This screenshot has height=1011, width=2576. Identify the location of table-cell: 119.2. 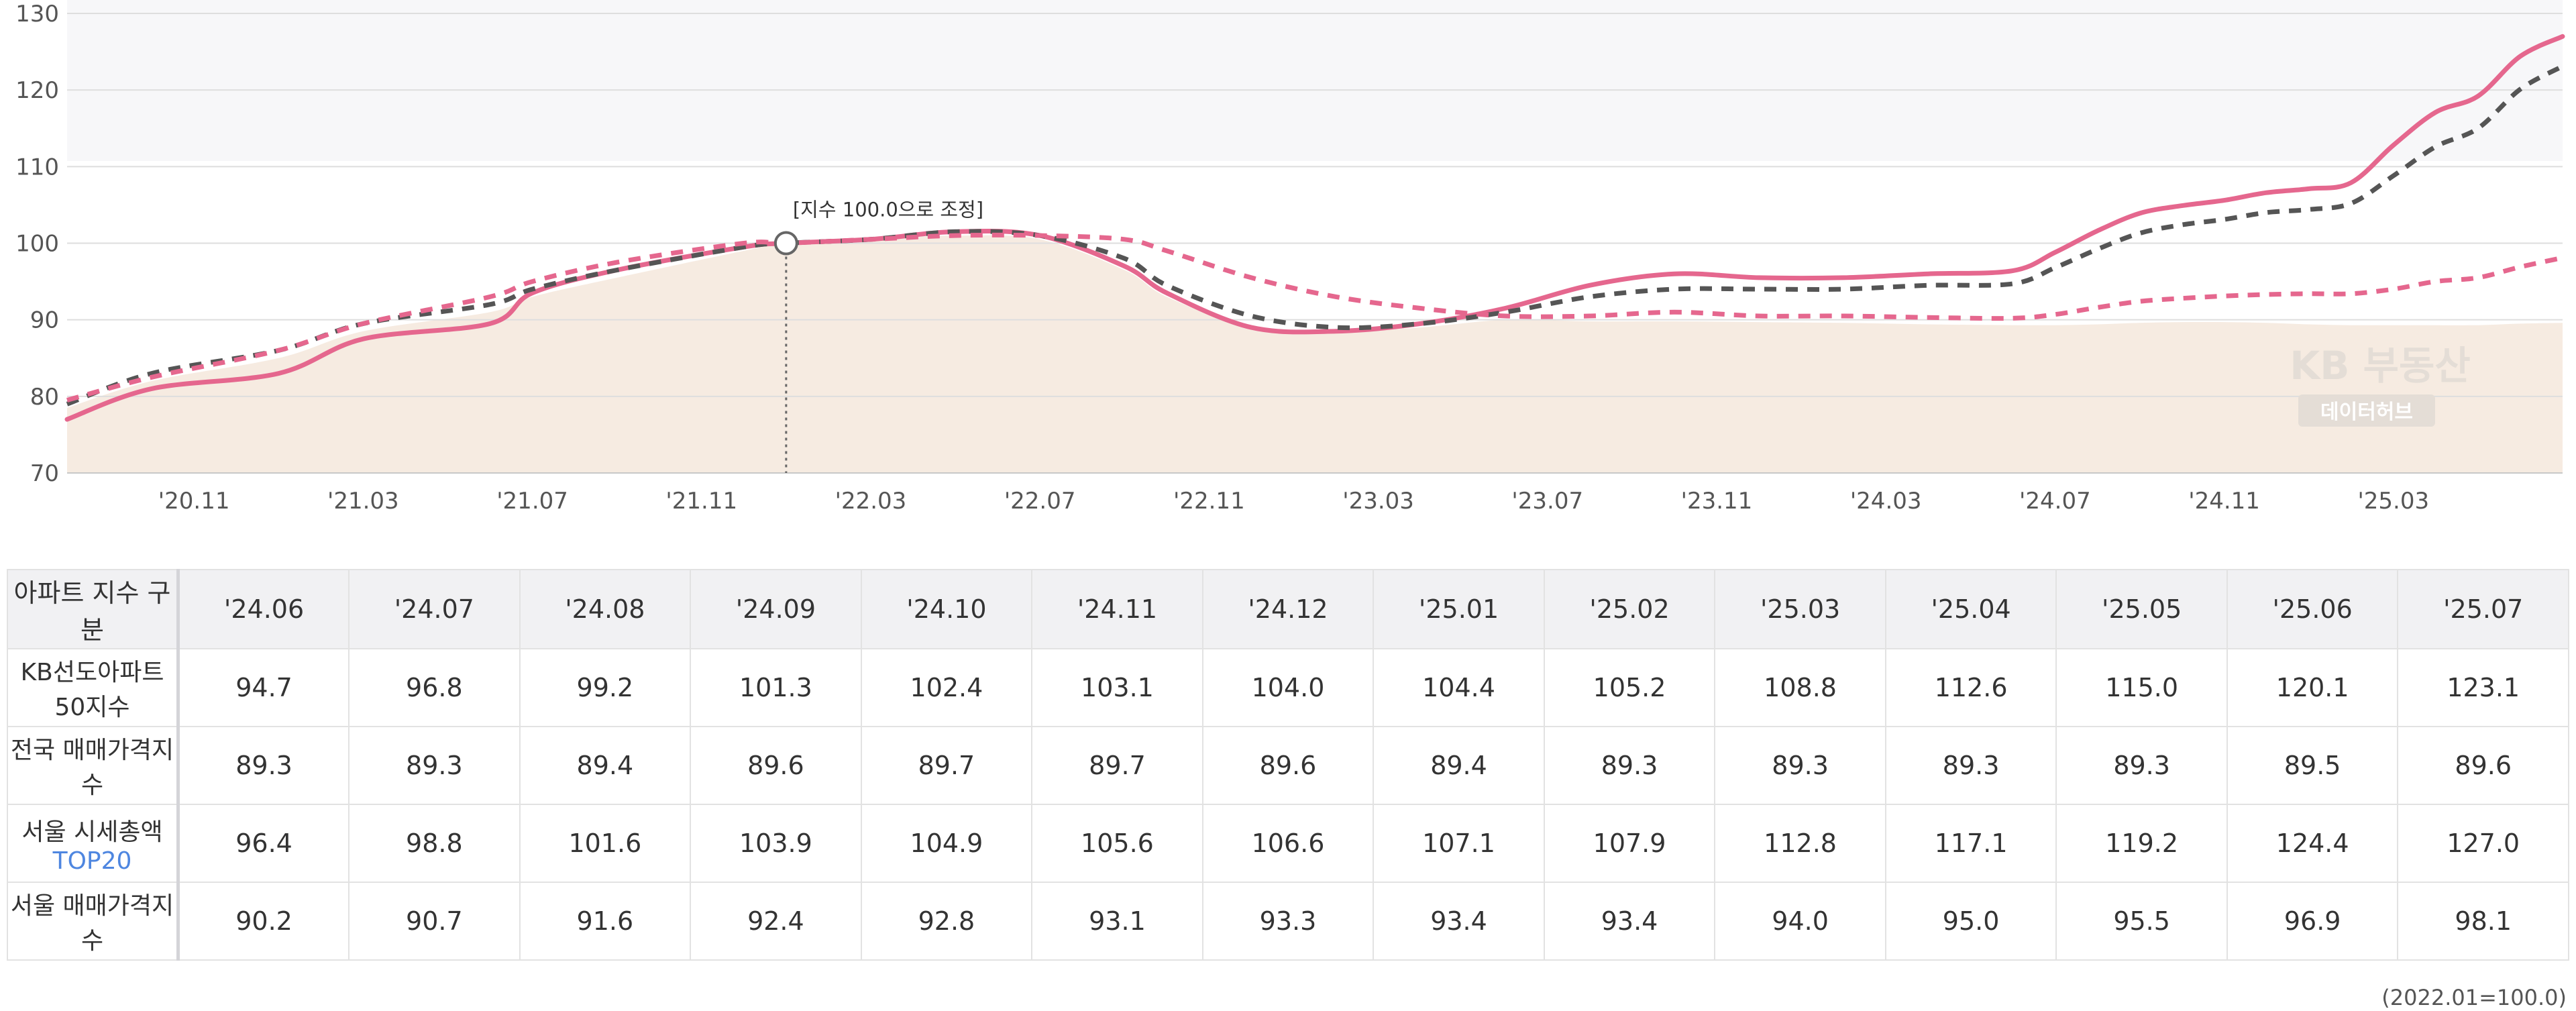
(2141, 843).